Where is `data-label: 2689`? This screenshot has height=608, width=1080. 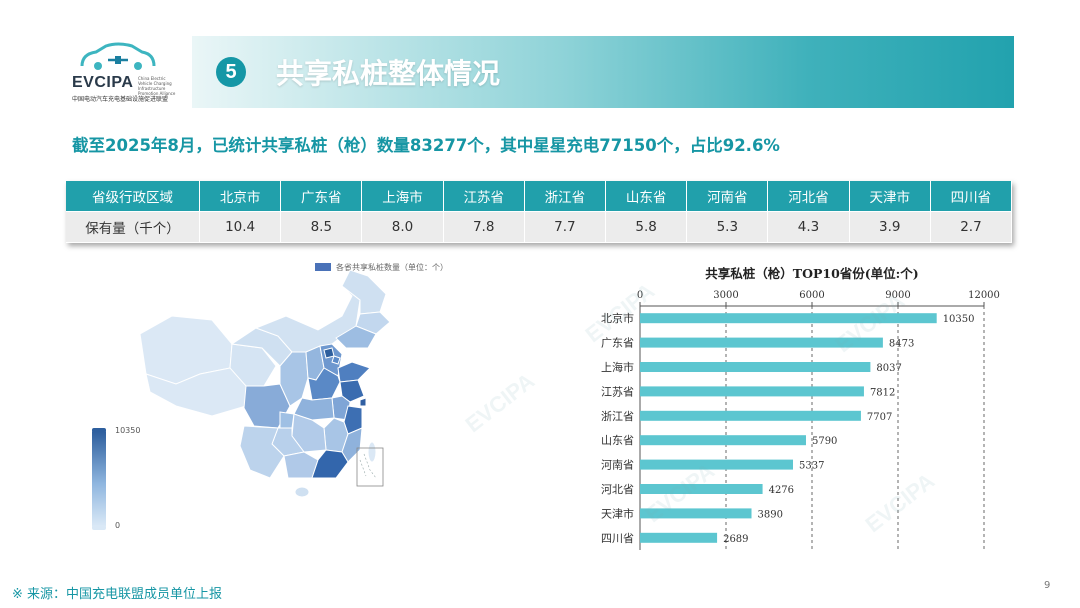 data-label: 2689 is located at coordinates (735, 539).